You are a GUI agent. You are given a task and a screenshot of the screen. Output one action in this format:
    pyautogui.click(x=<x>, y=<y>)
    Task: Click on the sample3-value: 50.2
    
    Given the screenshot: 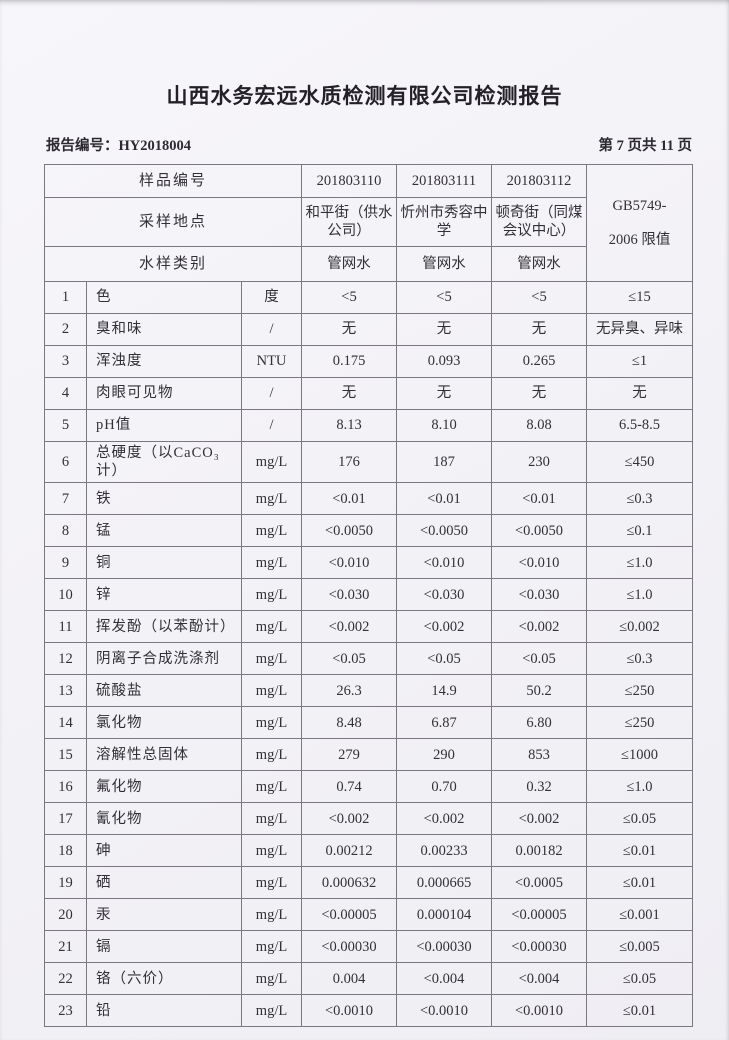 What is the action you would take?
    pyautogui.click(x=539, y=691)
    